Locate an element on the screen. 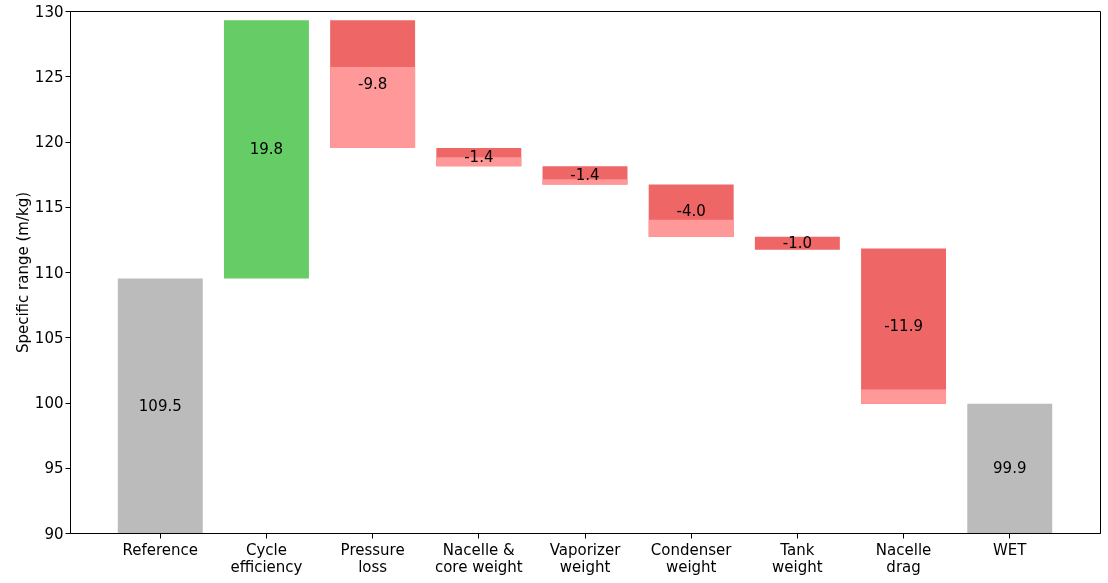 Image resolution: width=1108 pixels, height=583 pixels. y-tick-label: 115 is located at coordinates (49, 207).